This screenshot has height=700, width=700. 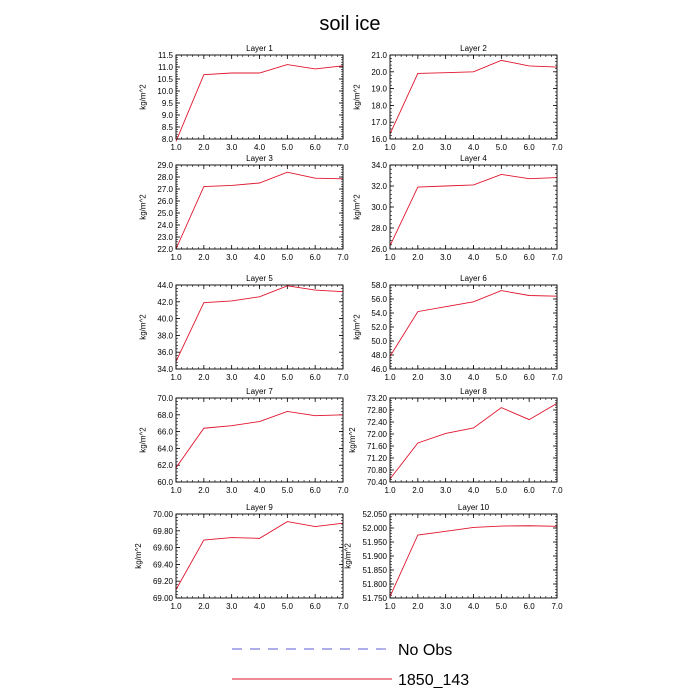 I want to click on y-tick-label: 22.0, so click(x=165, y=249).